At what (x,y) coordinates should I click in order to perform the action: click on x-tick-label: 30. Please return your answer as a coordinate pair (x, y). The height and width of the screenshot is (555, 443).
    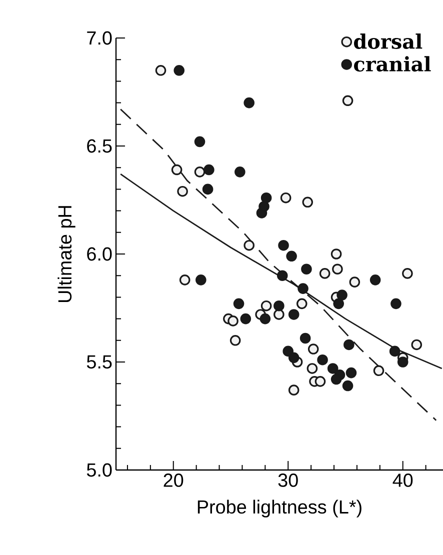
    Looking at the image, I should click on (288, 480).